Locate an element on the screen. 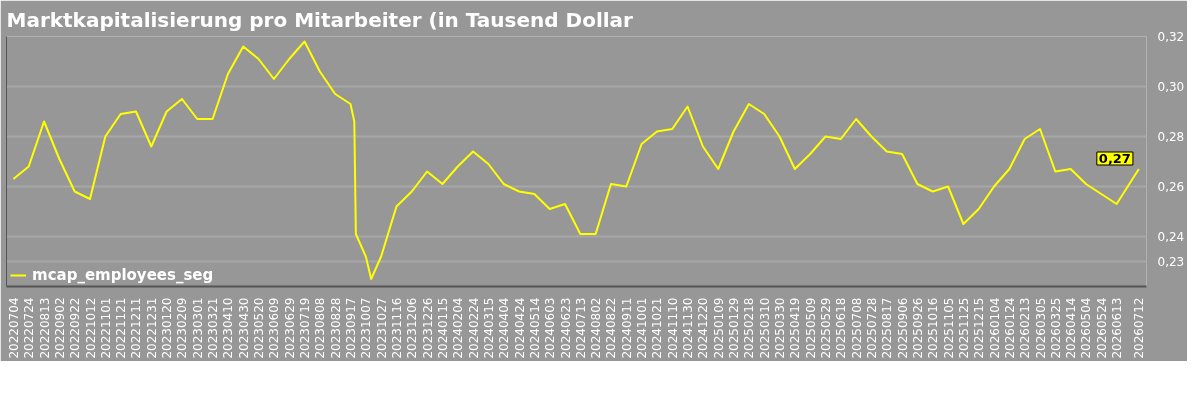 The width and height of the screenshot is (1200, 400). x-tick-label: 20250419 is located at coordinates (795, 328).